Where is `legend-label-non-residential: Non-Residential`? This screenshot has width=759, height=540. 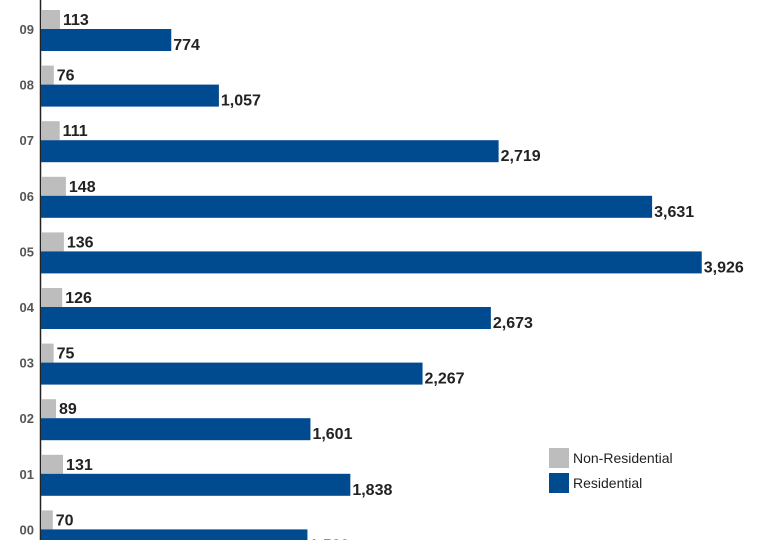 legend-label-non-residential: Non-Residential is located at coordinates (623, 458).